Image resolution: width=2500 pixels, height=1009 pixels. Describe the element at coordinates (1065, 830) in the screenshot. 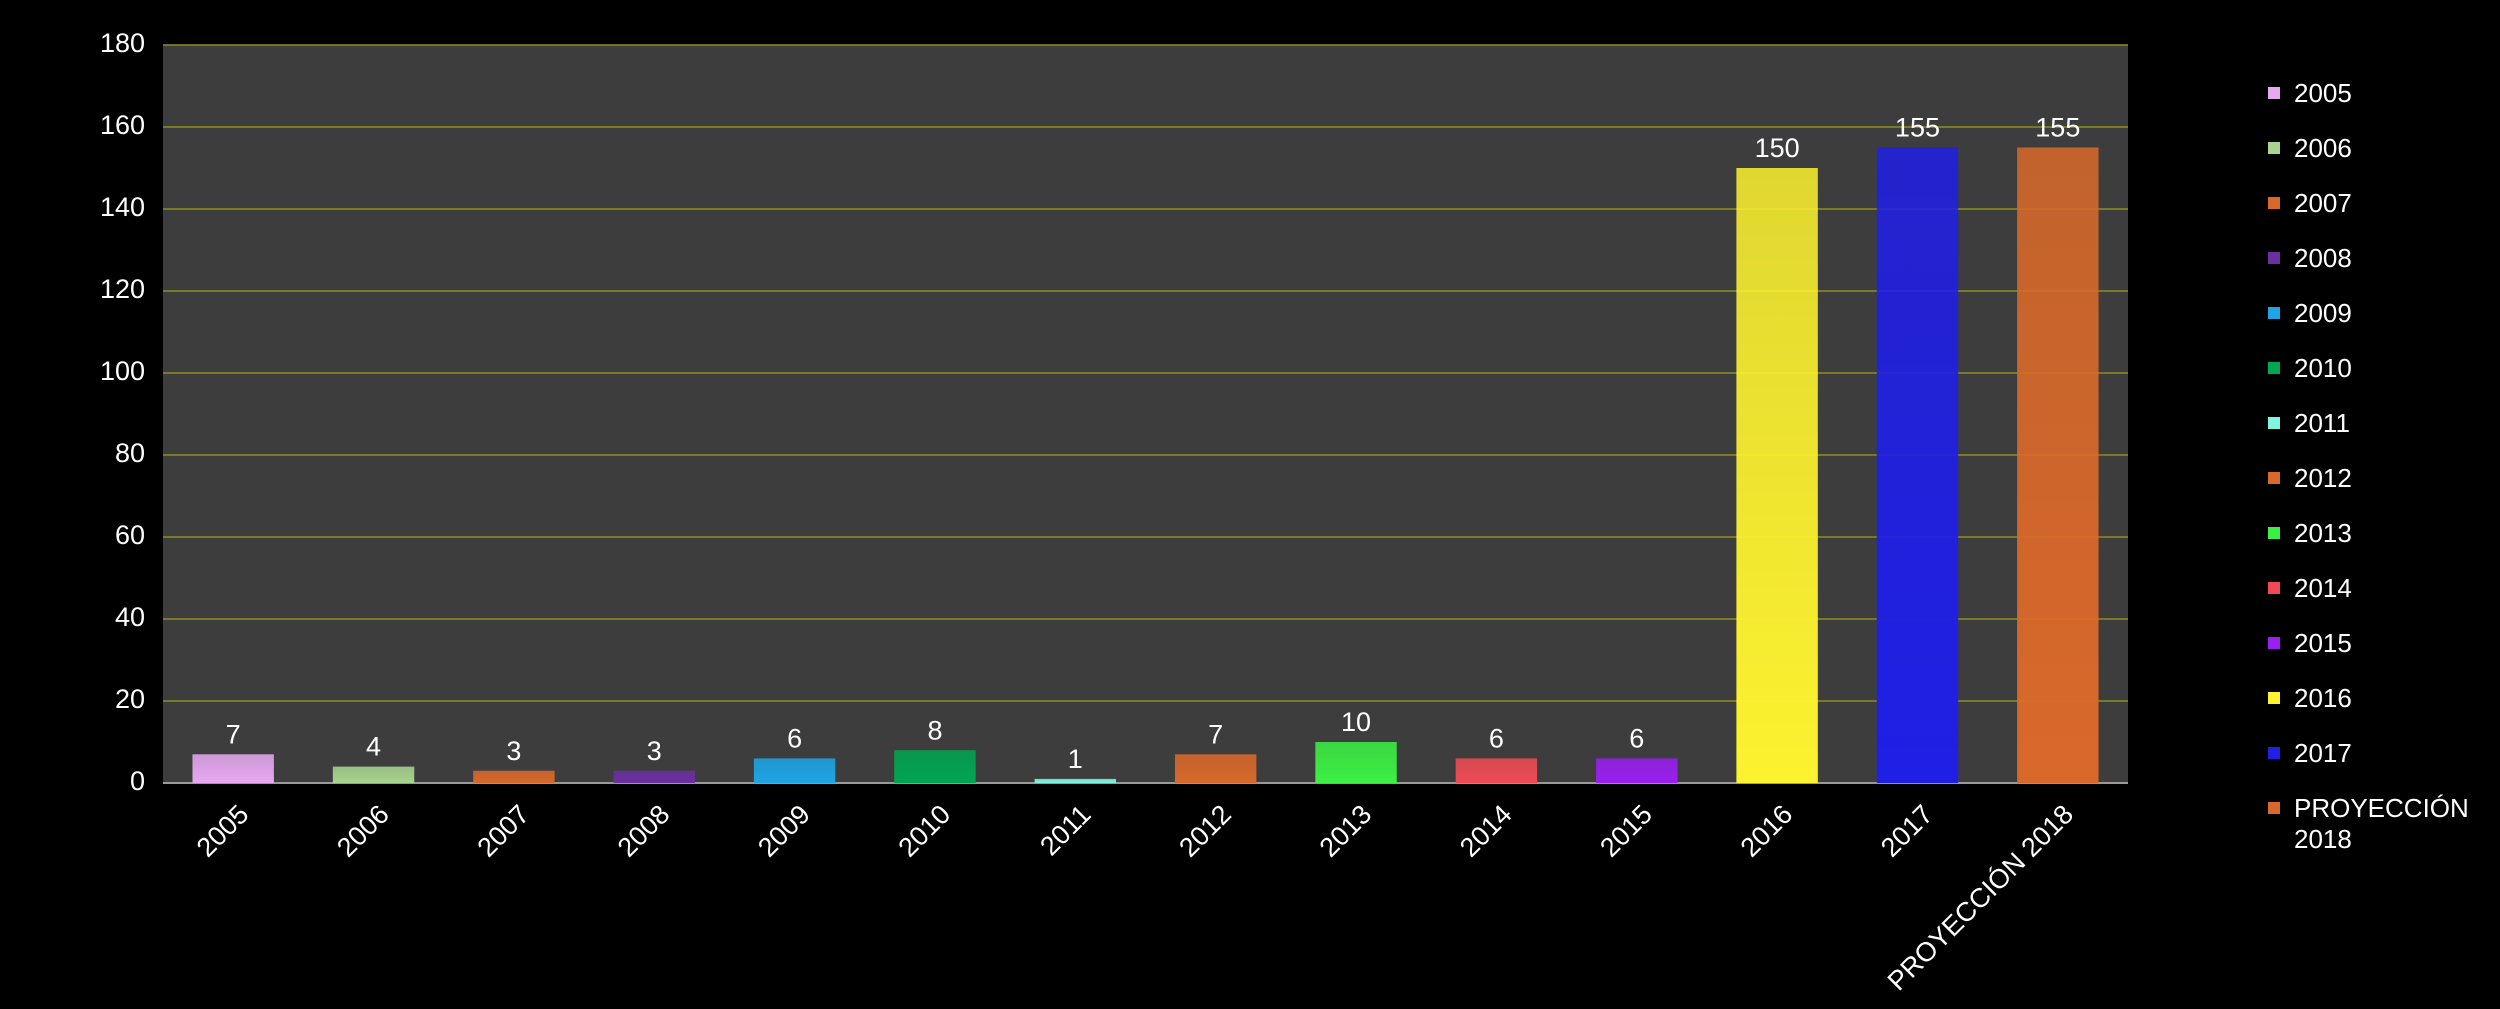

I see `x-tick-label: 2011` at that location.